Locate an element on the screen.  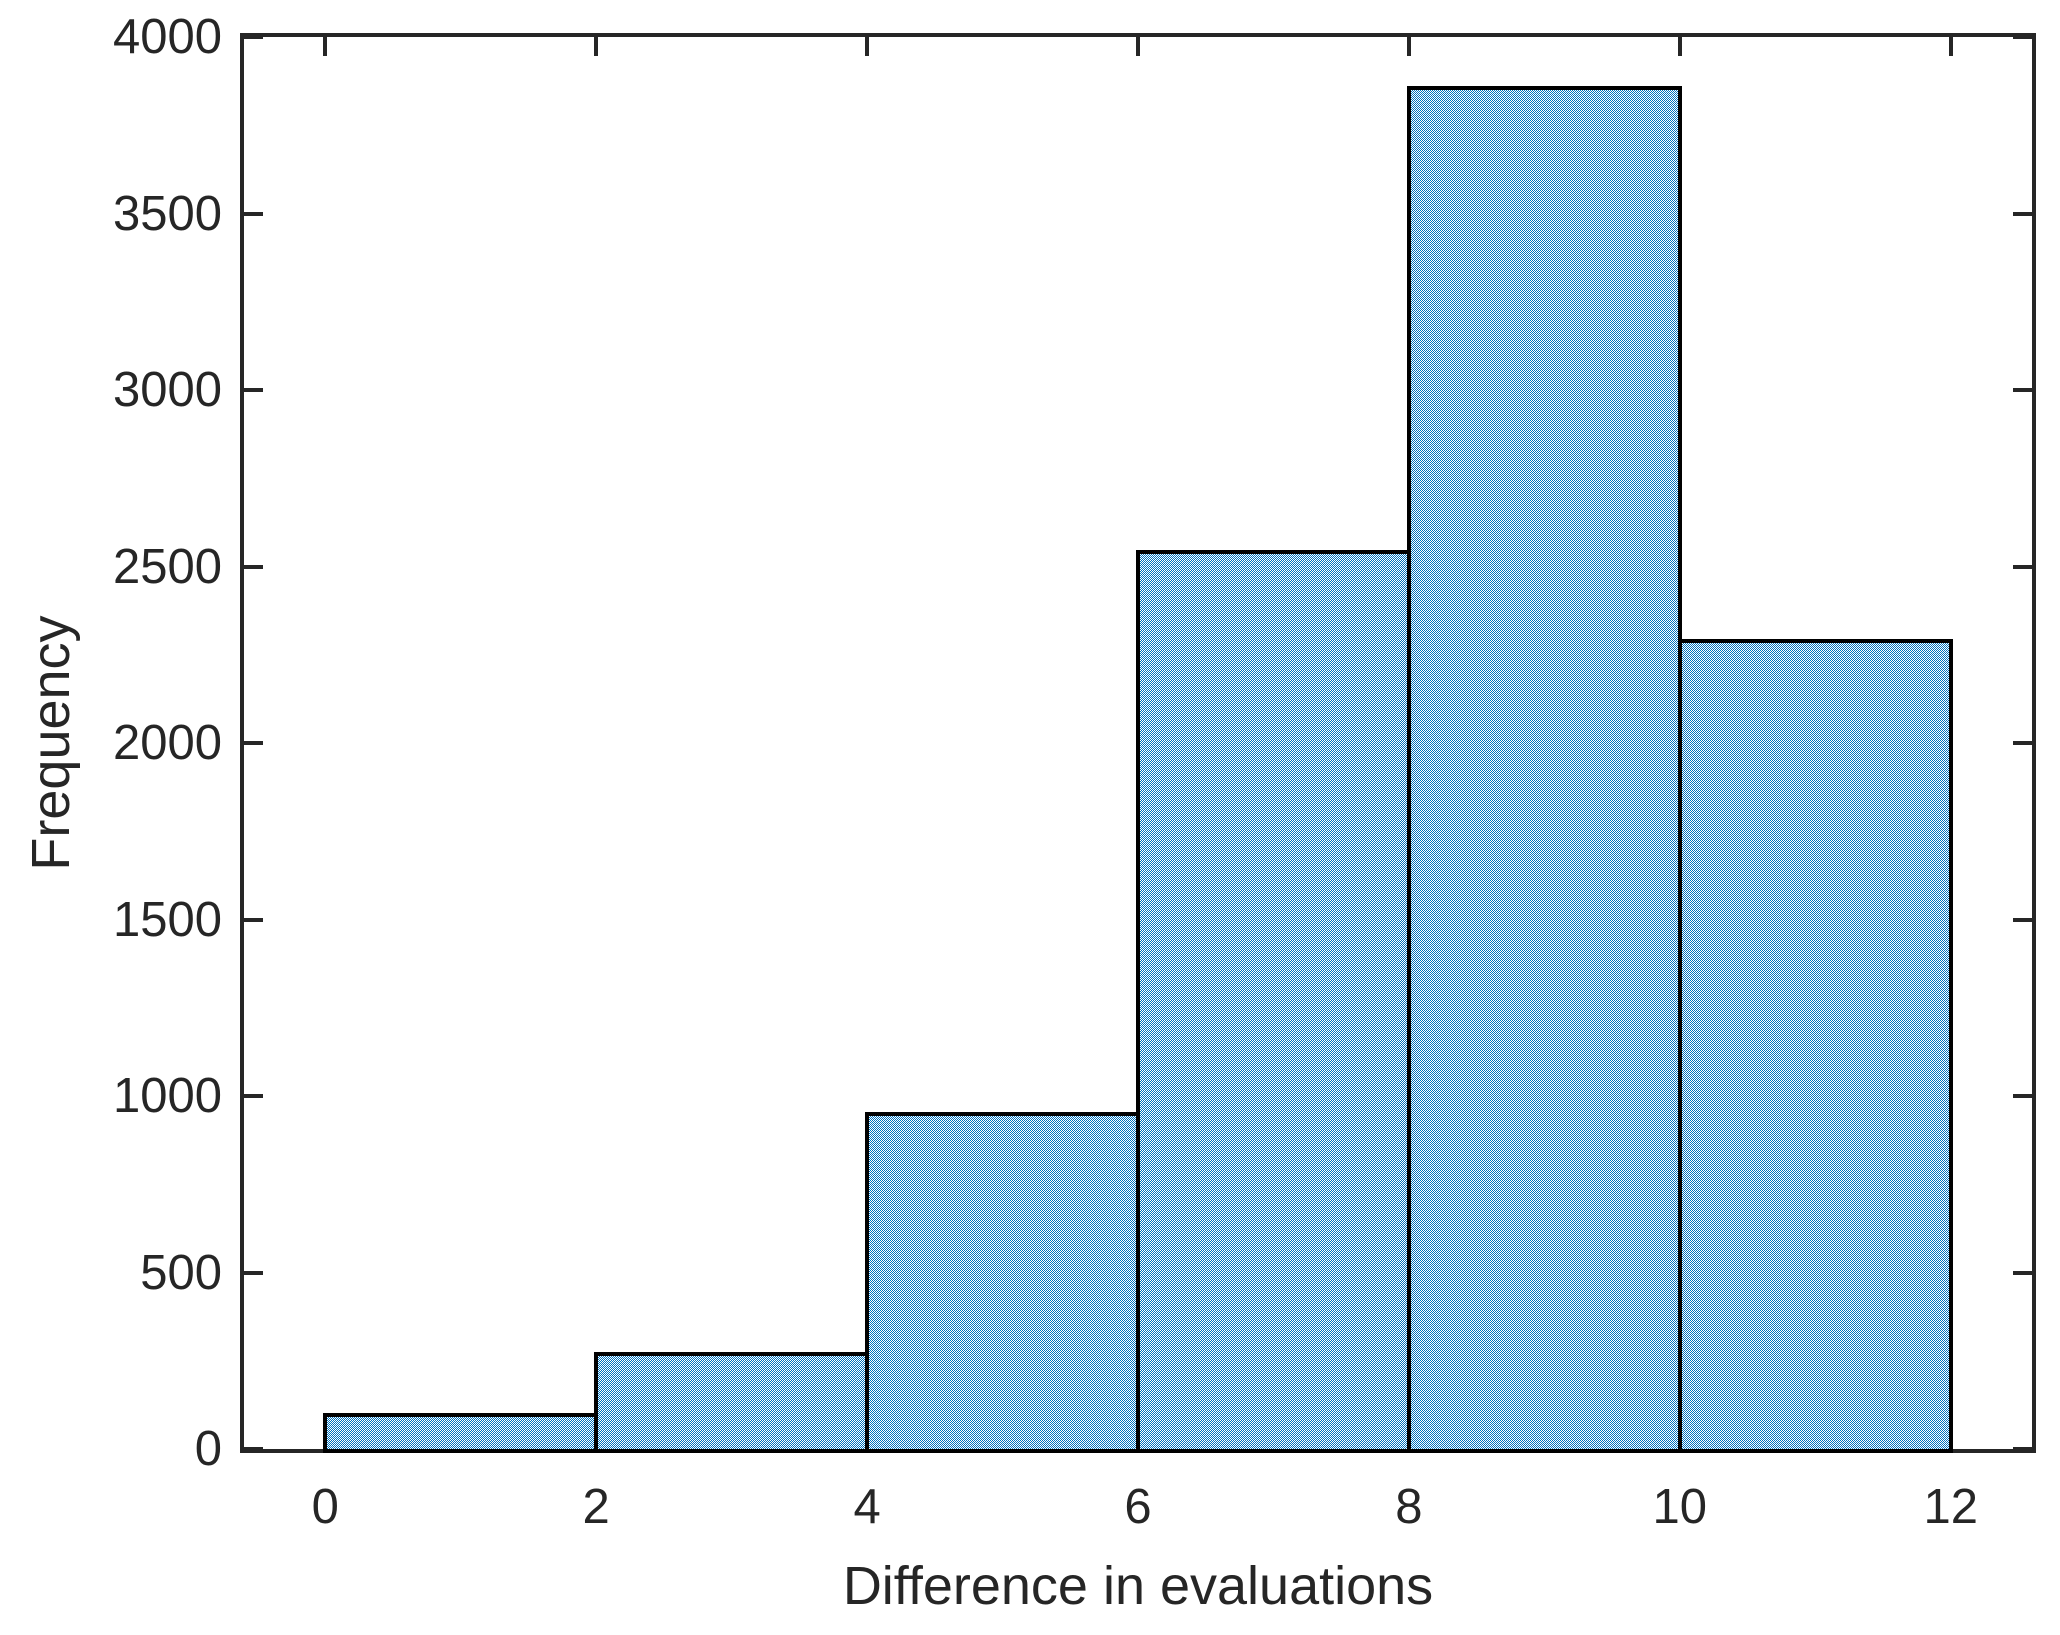
y-tick-label: 1000 is located at coordinates (167, 1096).